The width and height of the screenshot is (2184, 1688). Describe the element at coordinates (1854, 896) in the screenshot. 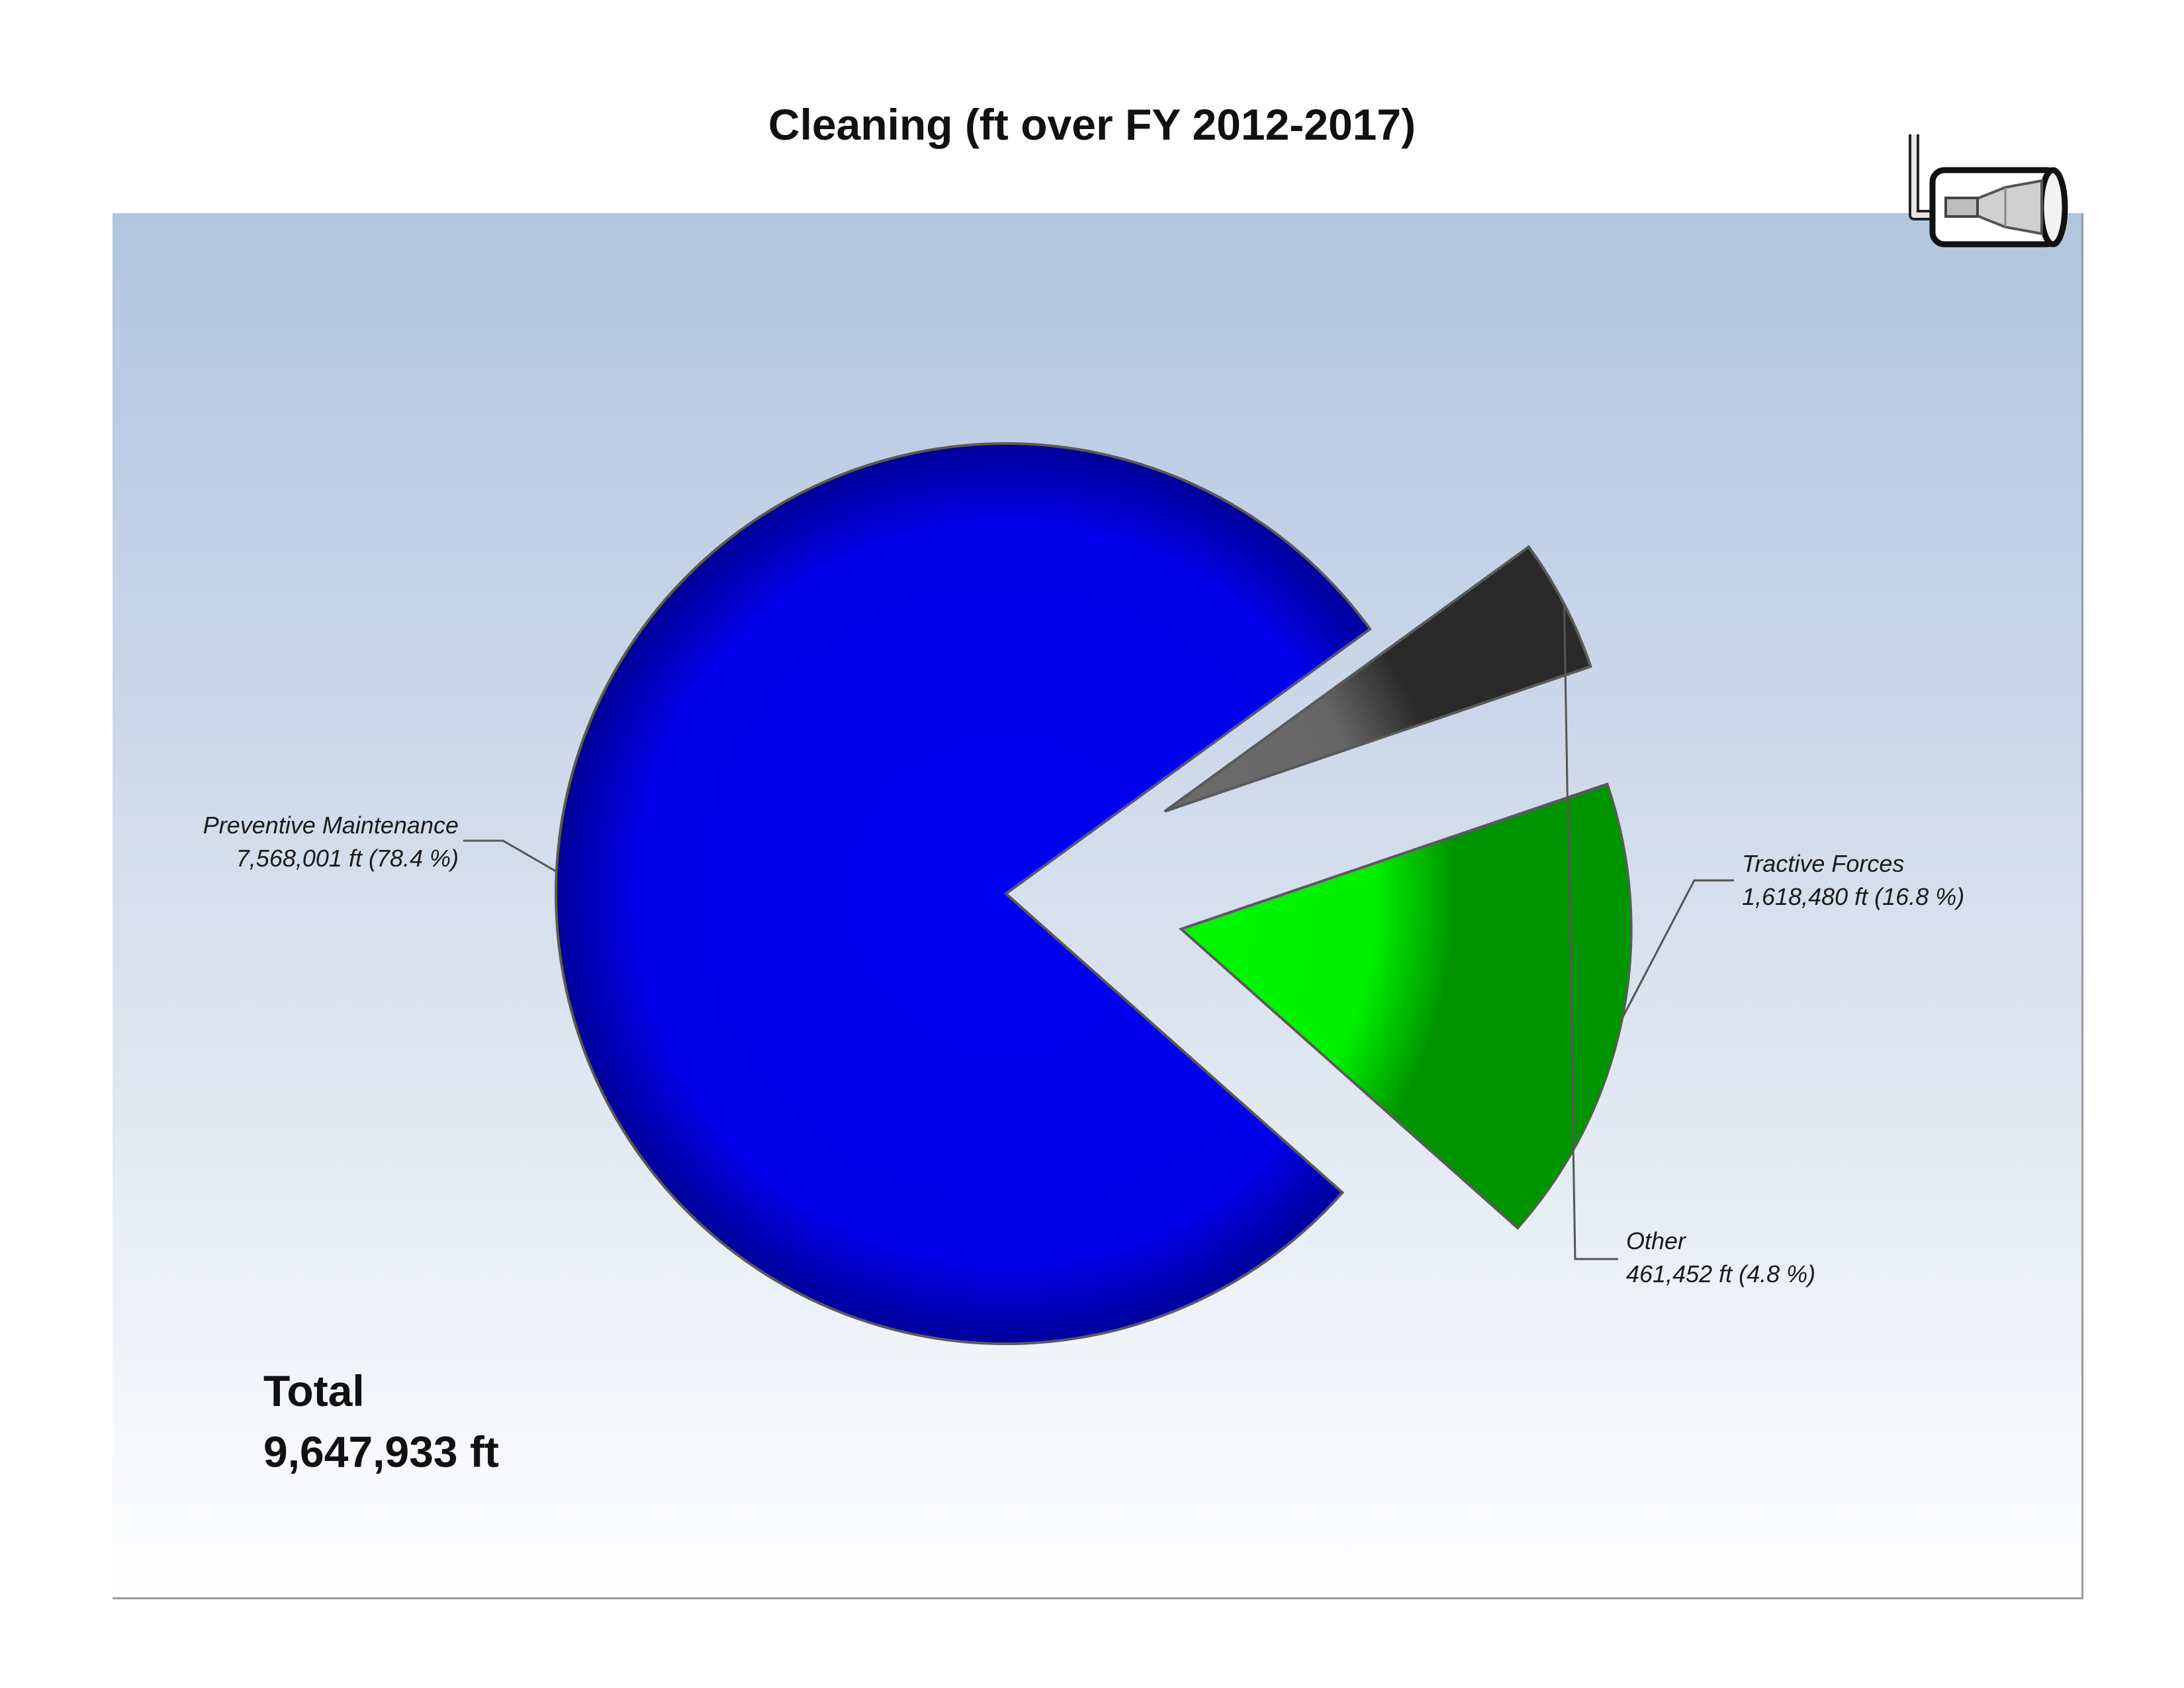

I see `slice-value: 1,618,480 ft (16.8 %)` at that location.